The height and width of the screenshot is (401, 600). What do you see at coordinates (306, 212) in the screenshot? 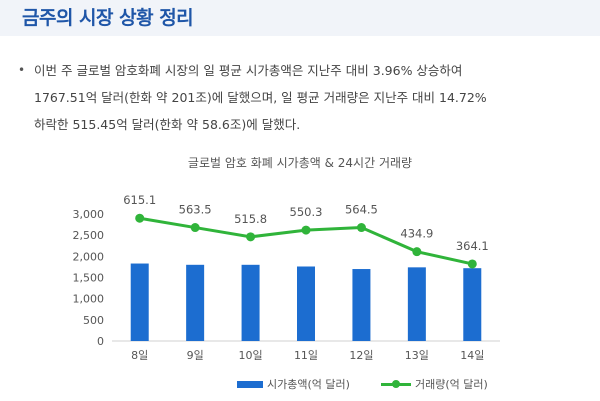
I see `data-label-volume: 550.3` at bounding box center [306, 212].